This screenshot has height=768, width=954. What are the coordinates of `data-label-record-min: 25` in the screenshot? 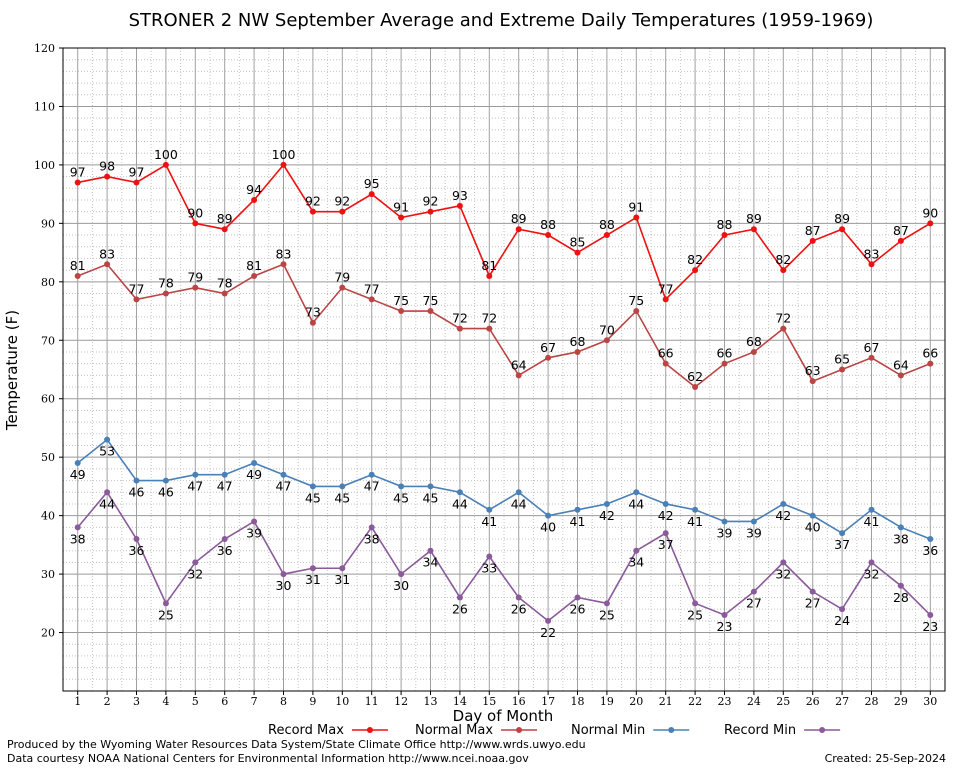 It's located at (166, 614).